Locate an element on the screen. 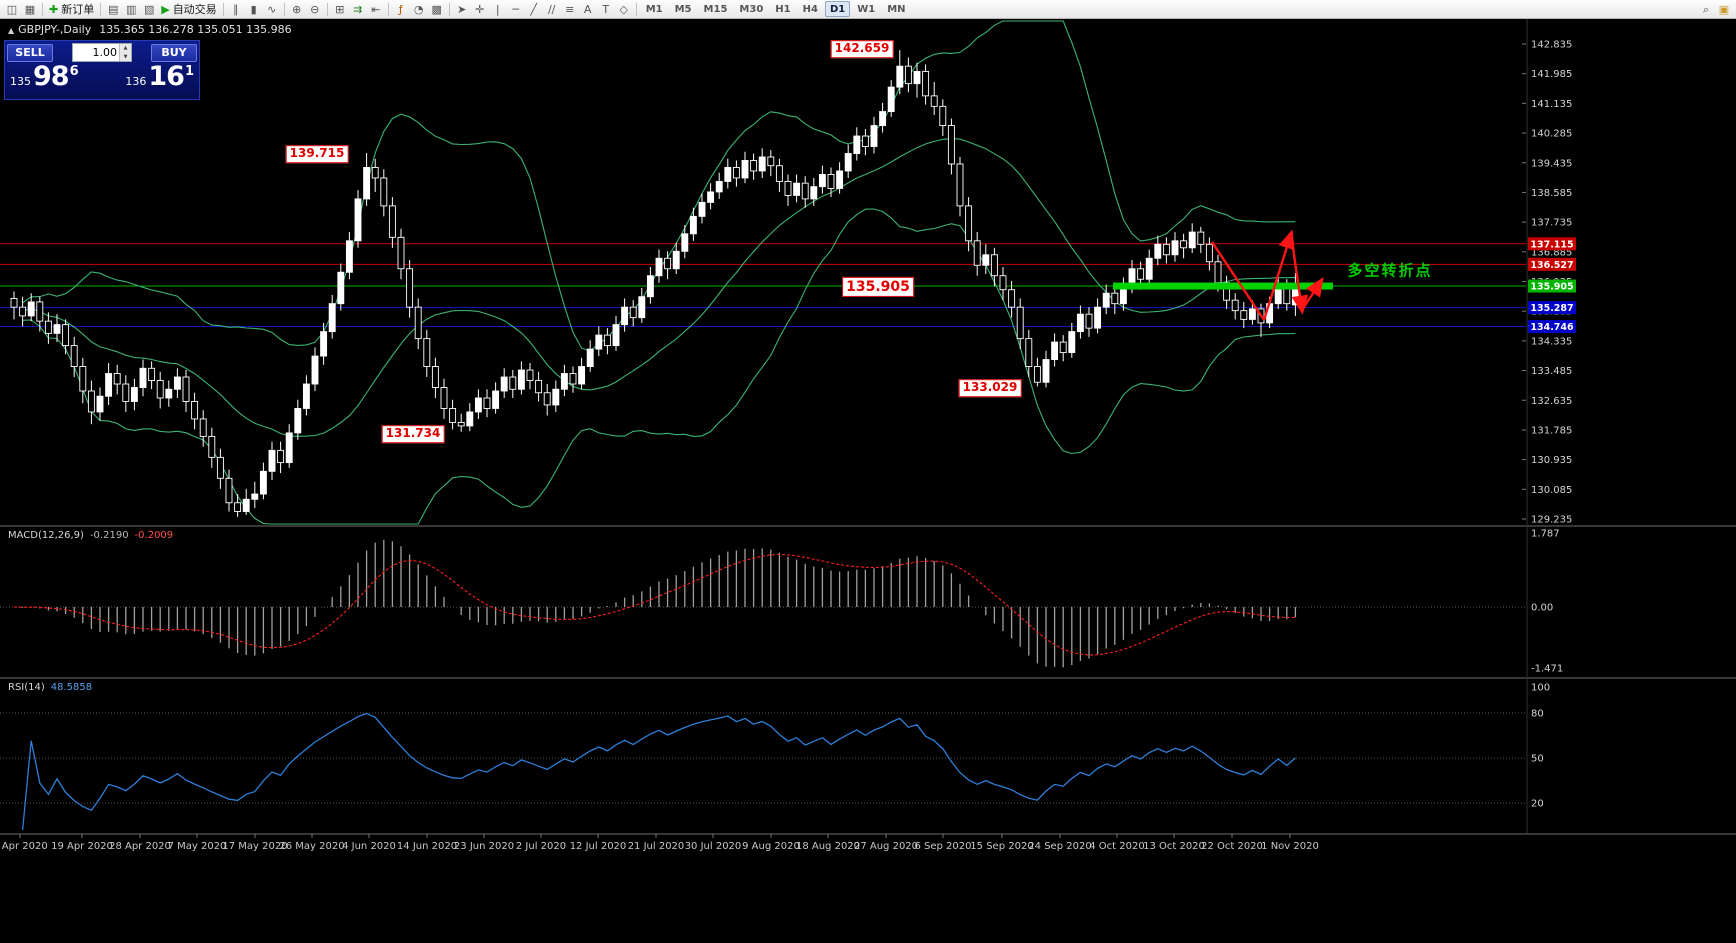 This screenshot has width=1736, height=943. new-order-button: ✚ 新订单 is located at coordinates (71, 9).